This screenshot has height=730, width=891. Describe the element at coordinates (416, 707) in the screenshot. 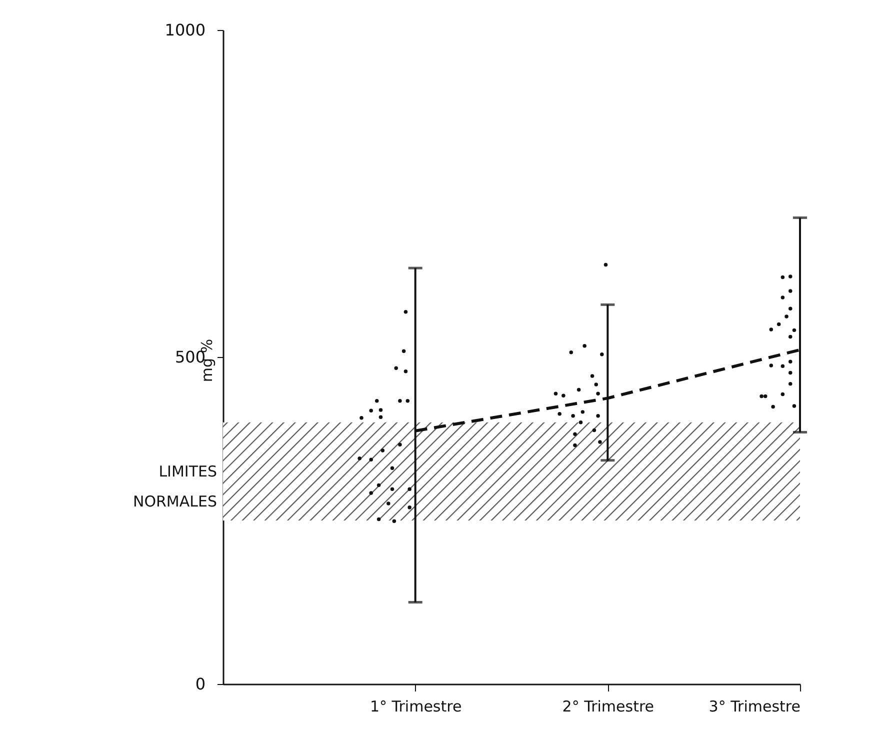

I see `x-tick-label: 1° Trimestre` at that location.